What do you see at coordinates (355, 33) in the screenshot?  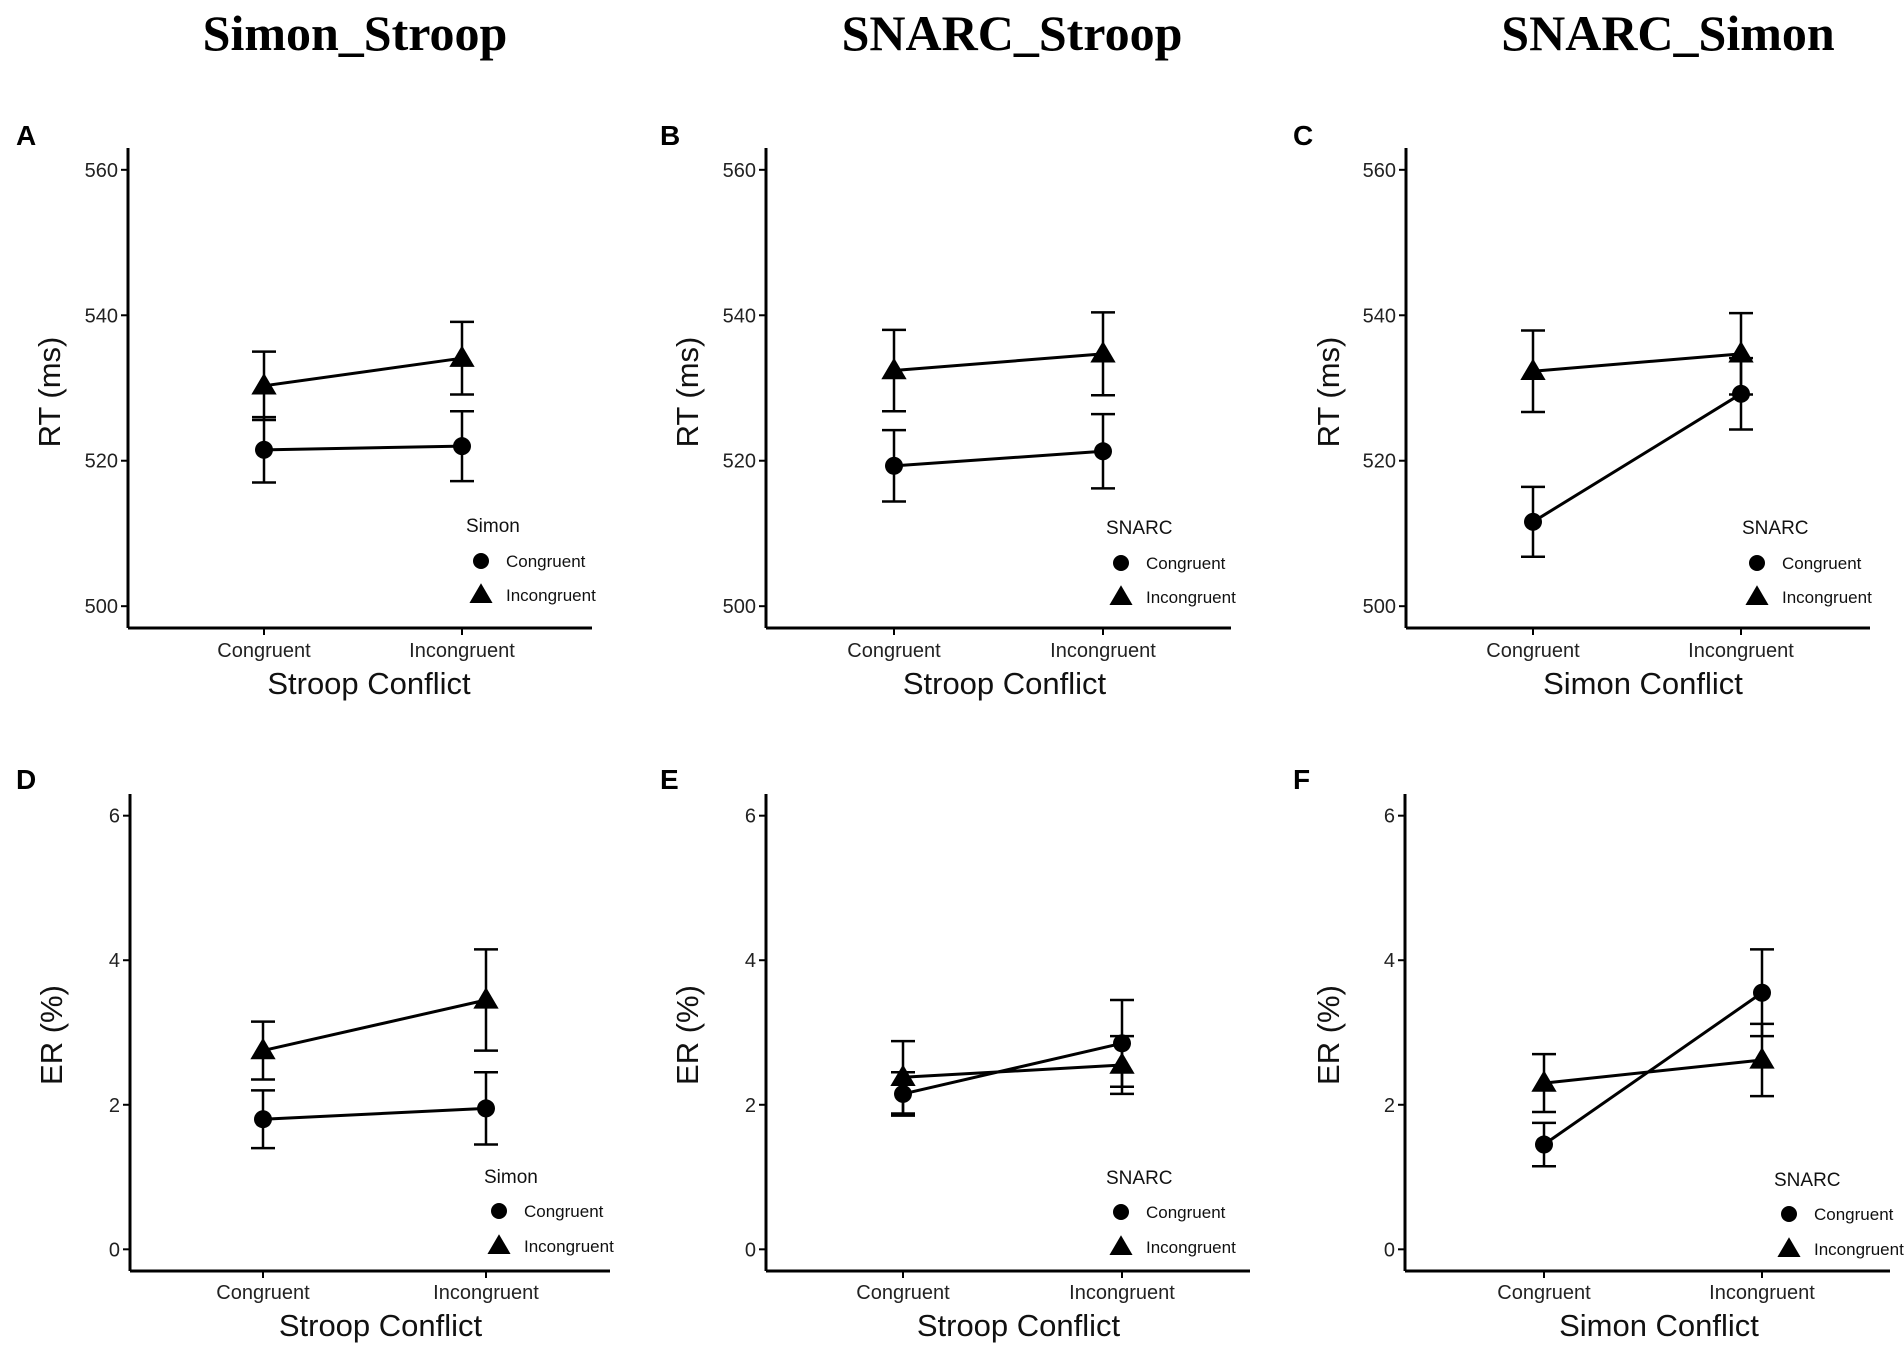 I see `column-title-simon-stroop: Simon_Stroop` at bounding box center [355, 33].